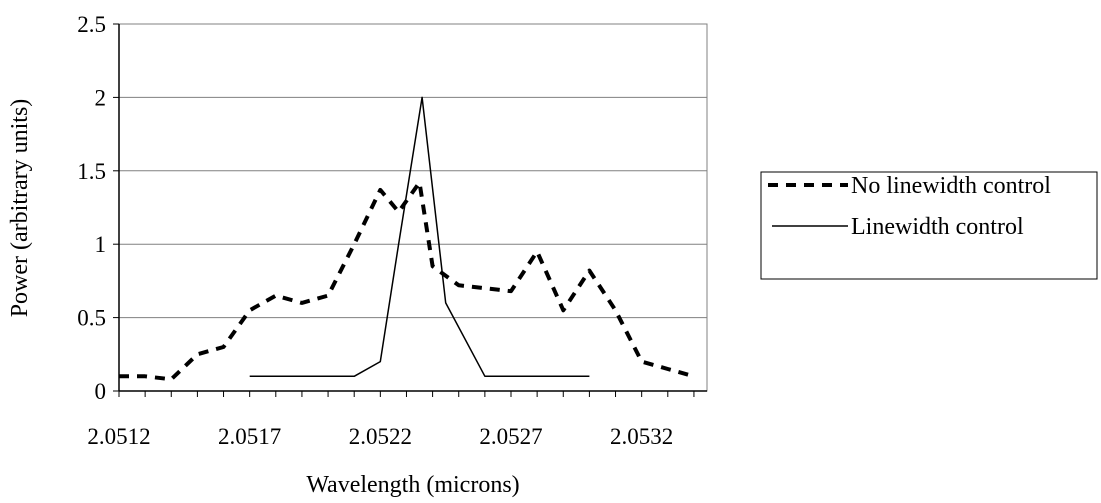 The height and width of the screenshot is (503, 1101). I want to click on legend: No linewidth control Linewidth control, so click(929, 225).